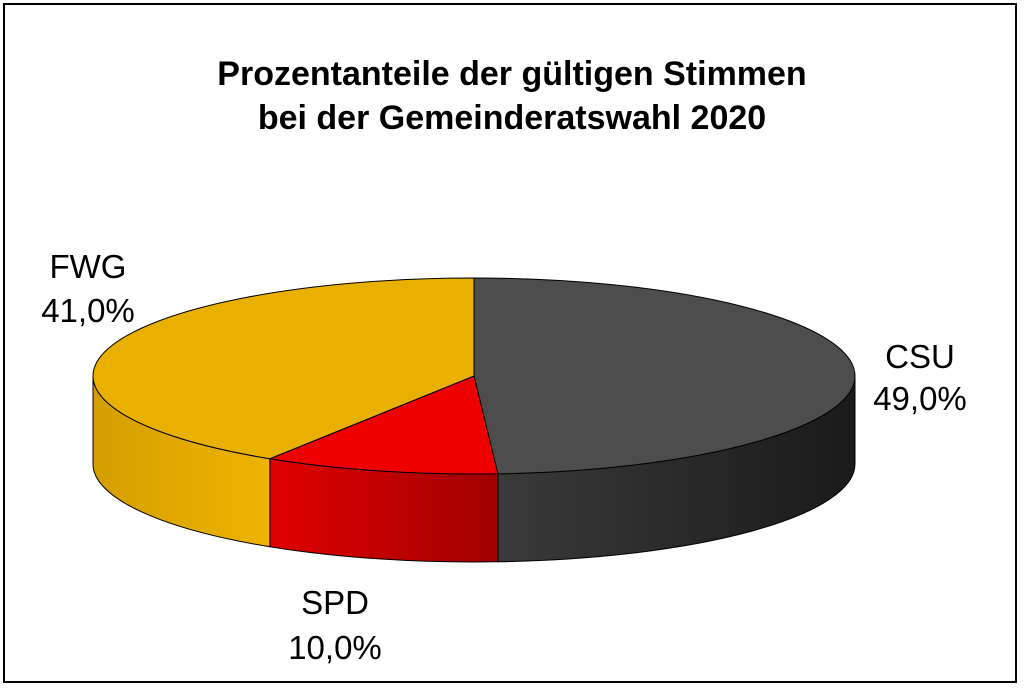 The image size is (1024, 689). Describe the element at coordinates (383, 425) in the screenshot. I see `pie-slice-spd` at that location.